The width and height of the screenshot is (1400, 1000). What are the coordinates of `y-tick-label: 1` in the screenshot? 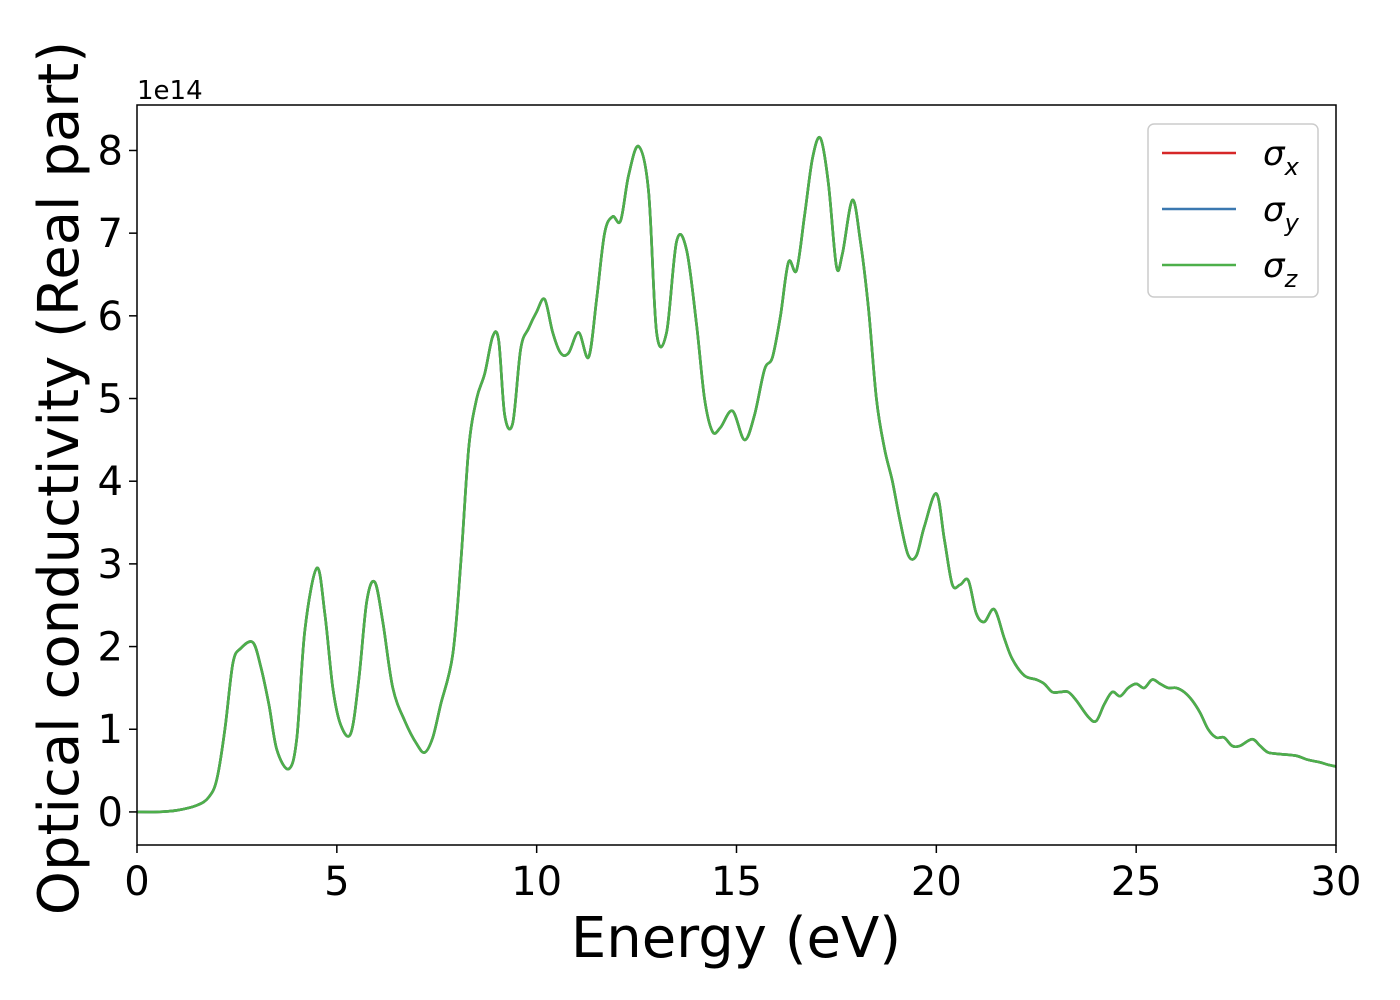 It's located at (110, 730).